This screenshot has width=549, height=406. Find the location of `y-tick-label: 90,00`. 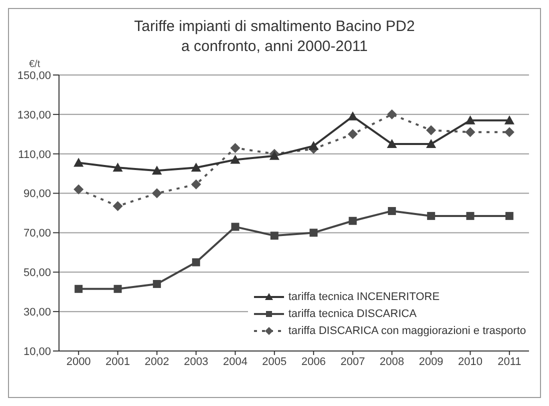

y-tick-label: 90,00 is located at coordinates (37, 194).